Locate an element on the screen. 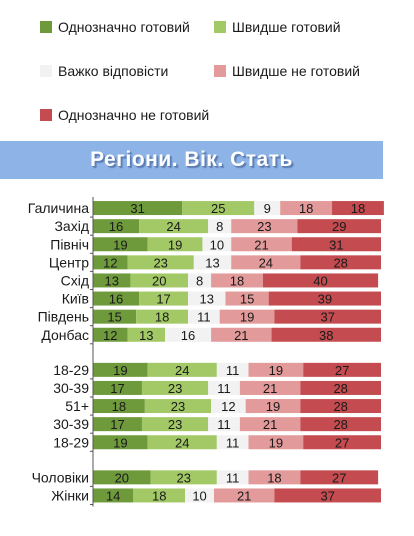 Image resolution: width=414 pixels, height=536 pixels. legend-label: Однозначно готовий is located at coordinates (124, 27).